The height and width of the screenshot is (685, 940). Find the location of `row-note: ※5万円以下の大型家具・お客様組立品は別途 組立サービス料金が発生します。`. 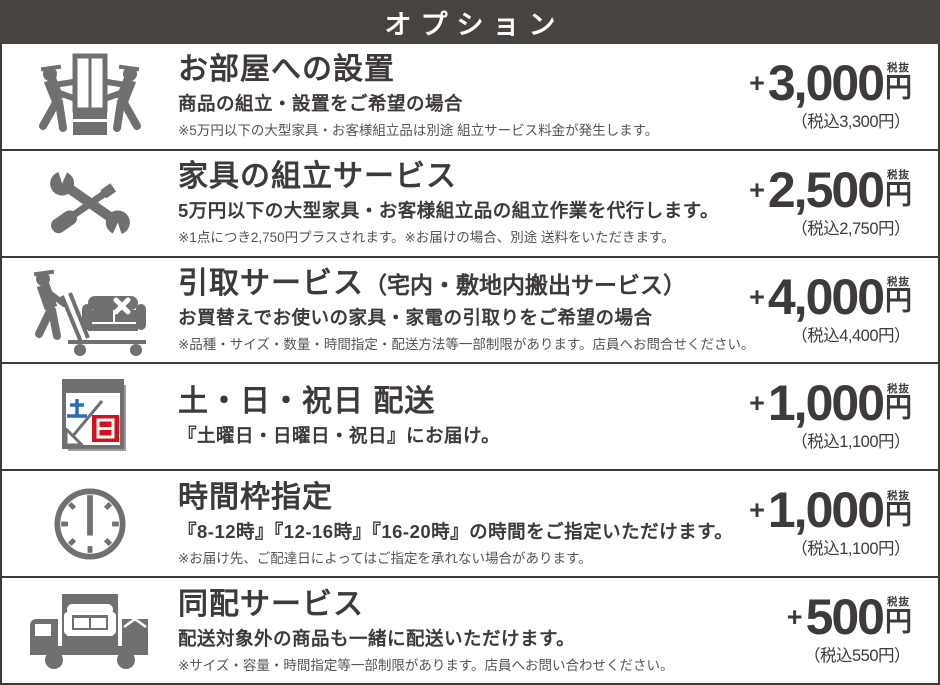

row-note: ※5万円以下の大型家具・お客様組立品は別途 組立サービス料金が発生します。 is located at coordinates (418, 131).